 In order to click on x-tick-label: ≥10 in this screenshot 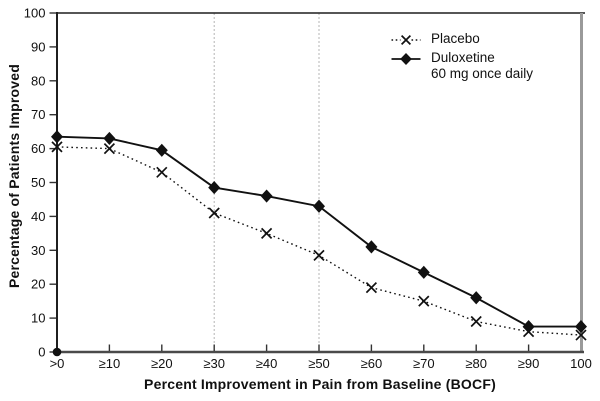, I will do `click(110, 363)`.